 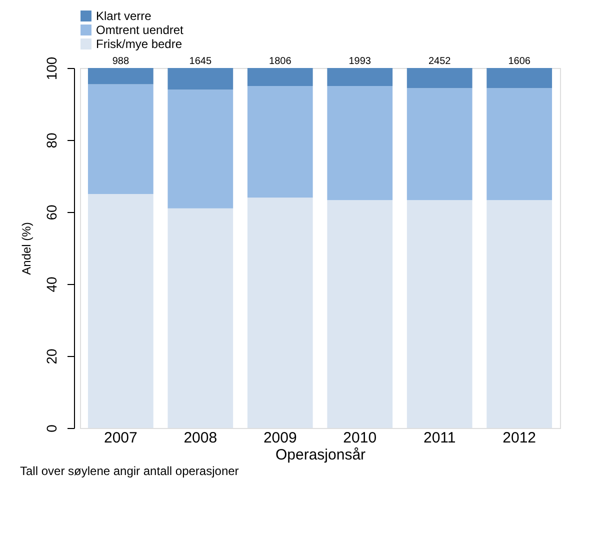 I want to click on text: Tall over søylene angir antall operasjoner, so click(x=129, y=471).